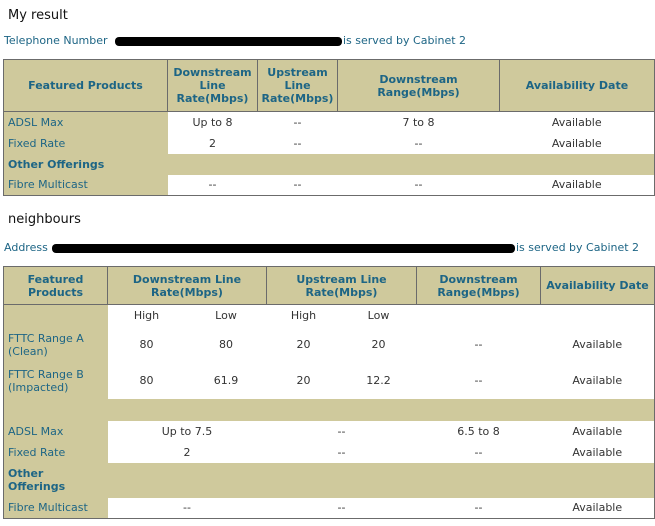  What do you see at coordinates (55, 344) in the screenshot?
I see `product-name: FTTC Range A (Clean)` at bounding box center [55, 344].